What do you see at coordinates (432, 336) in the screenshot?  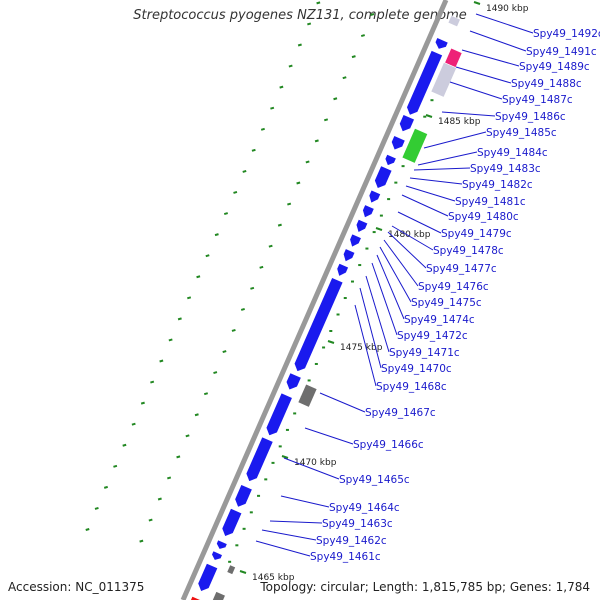 I see `gene-label: Spy49_1472c` at bounding box center [432, 336].